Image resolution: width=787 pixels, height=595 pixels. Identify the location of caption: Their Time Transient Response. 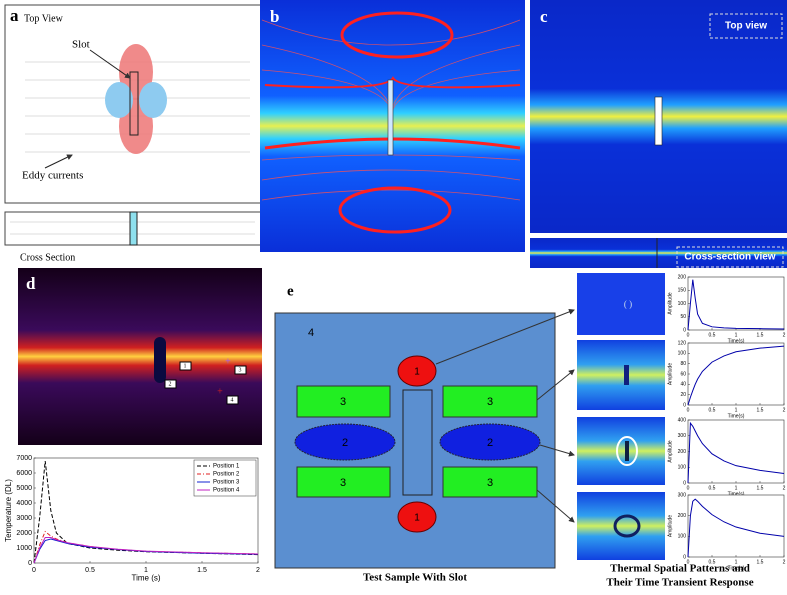
(679, 583).